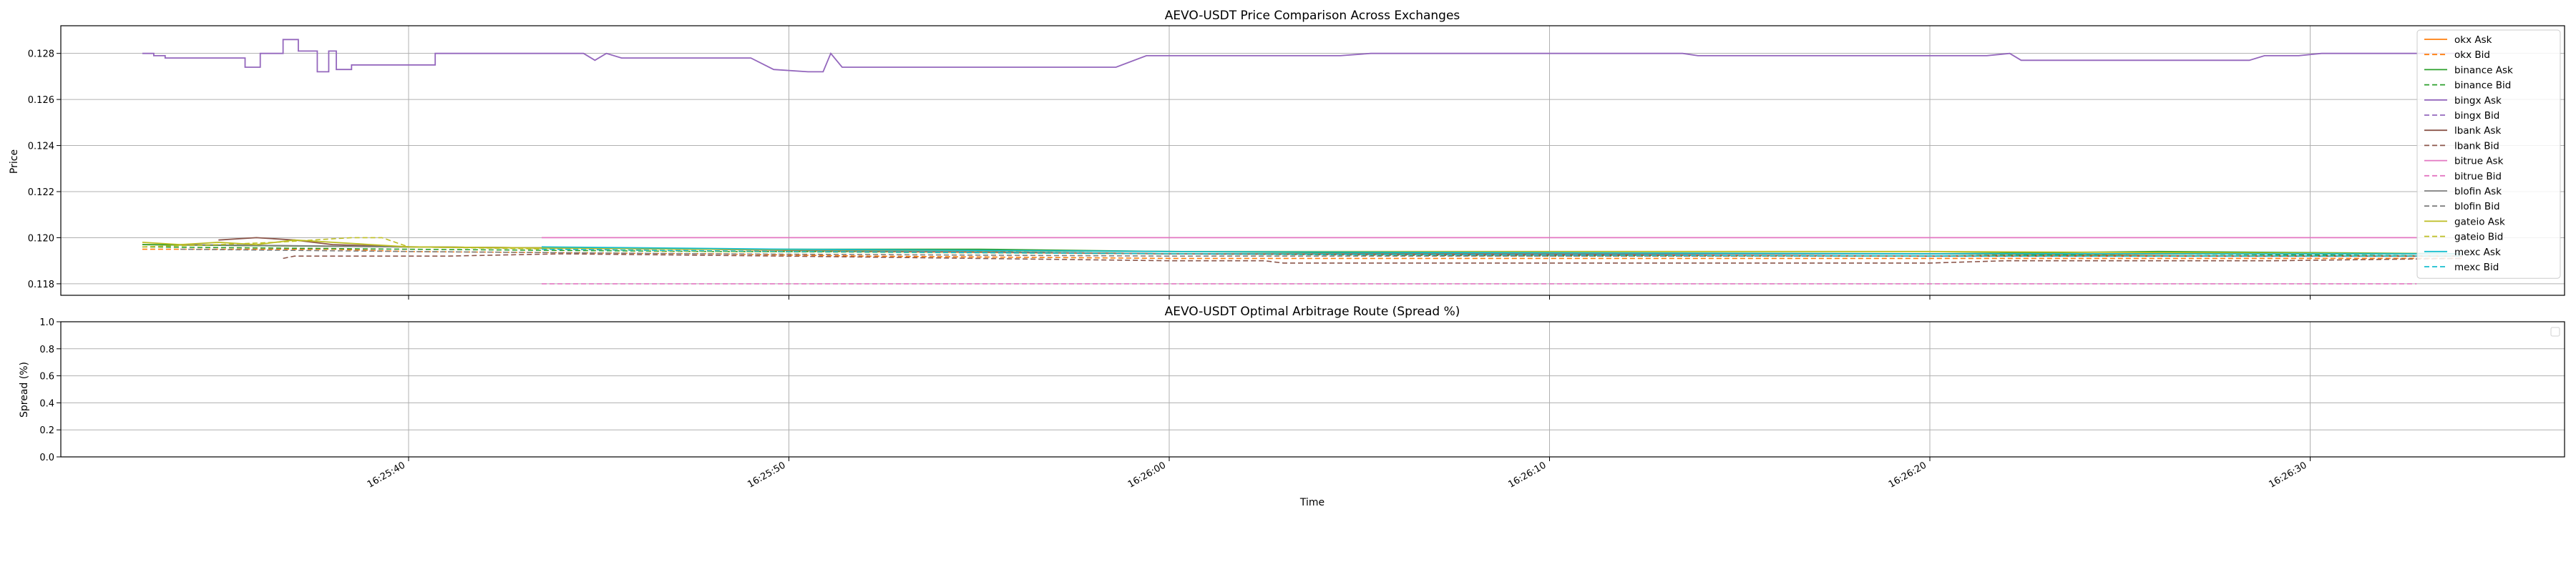  I want to click on legend-label: gateio Ask, so click(2479, 221).